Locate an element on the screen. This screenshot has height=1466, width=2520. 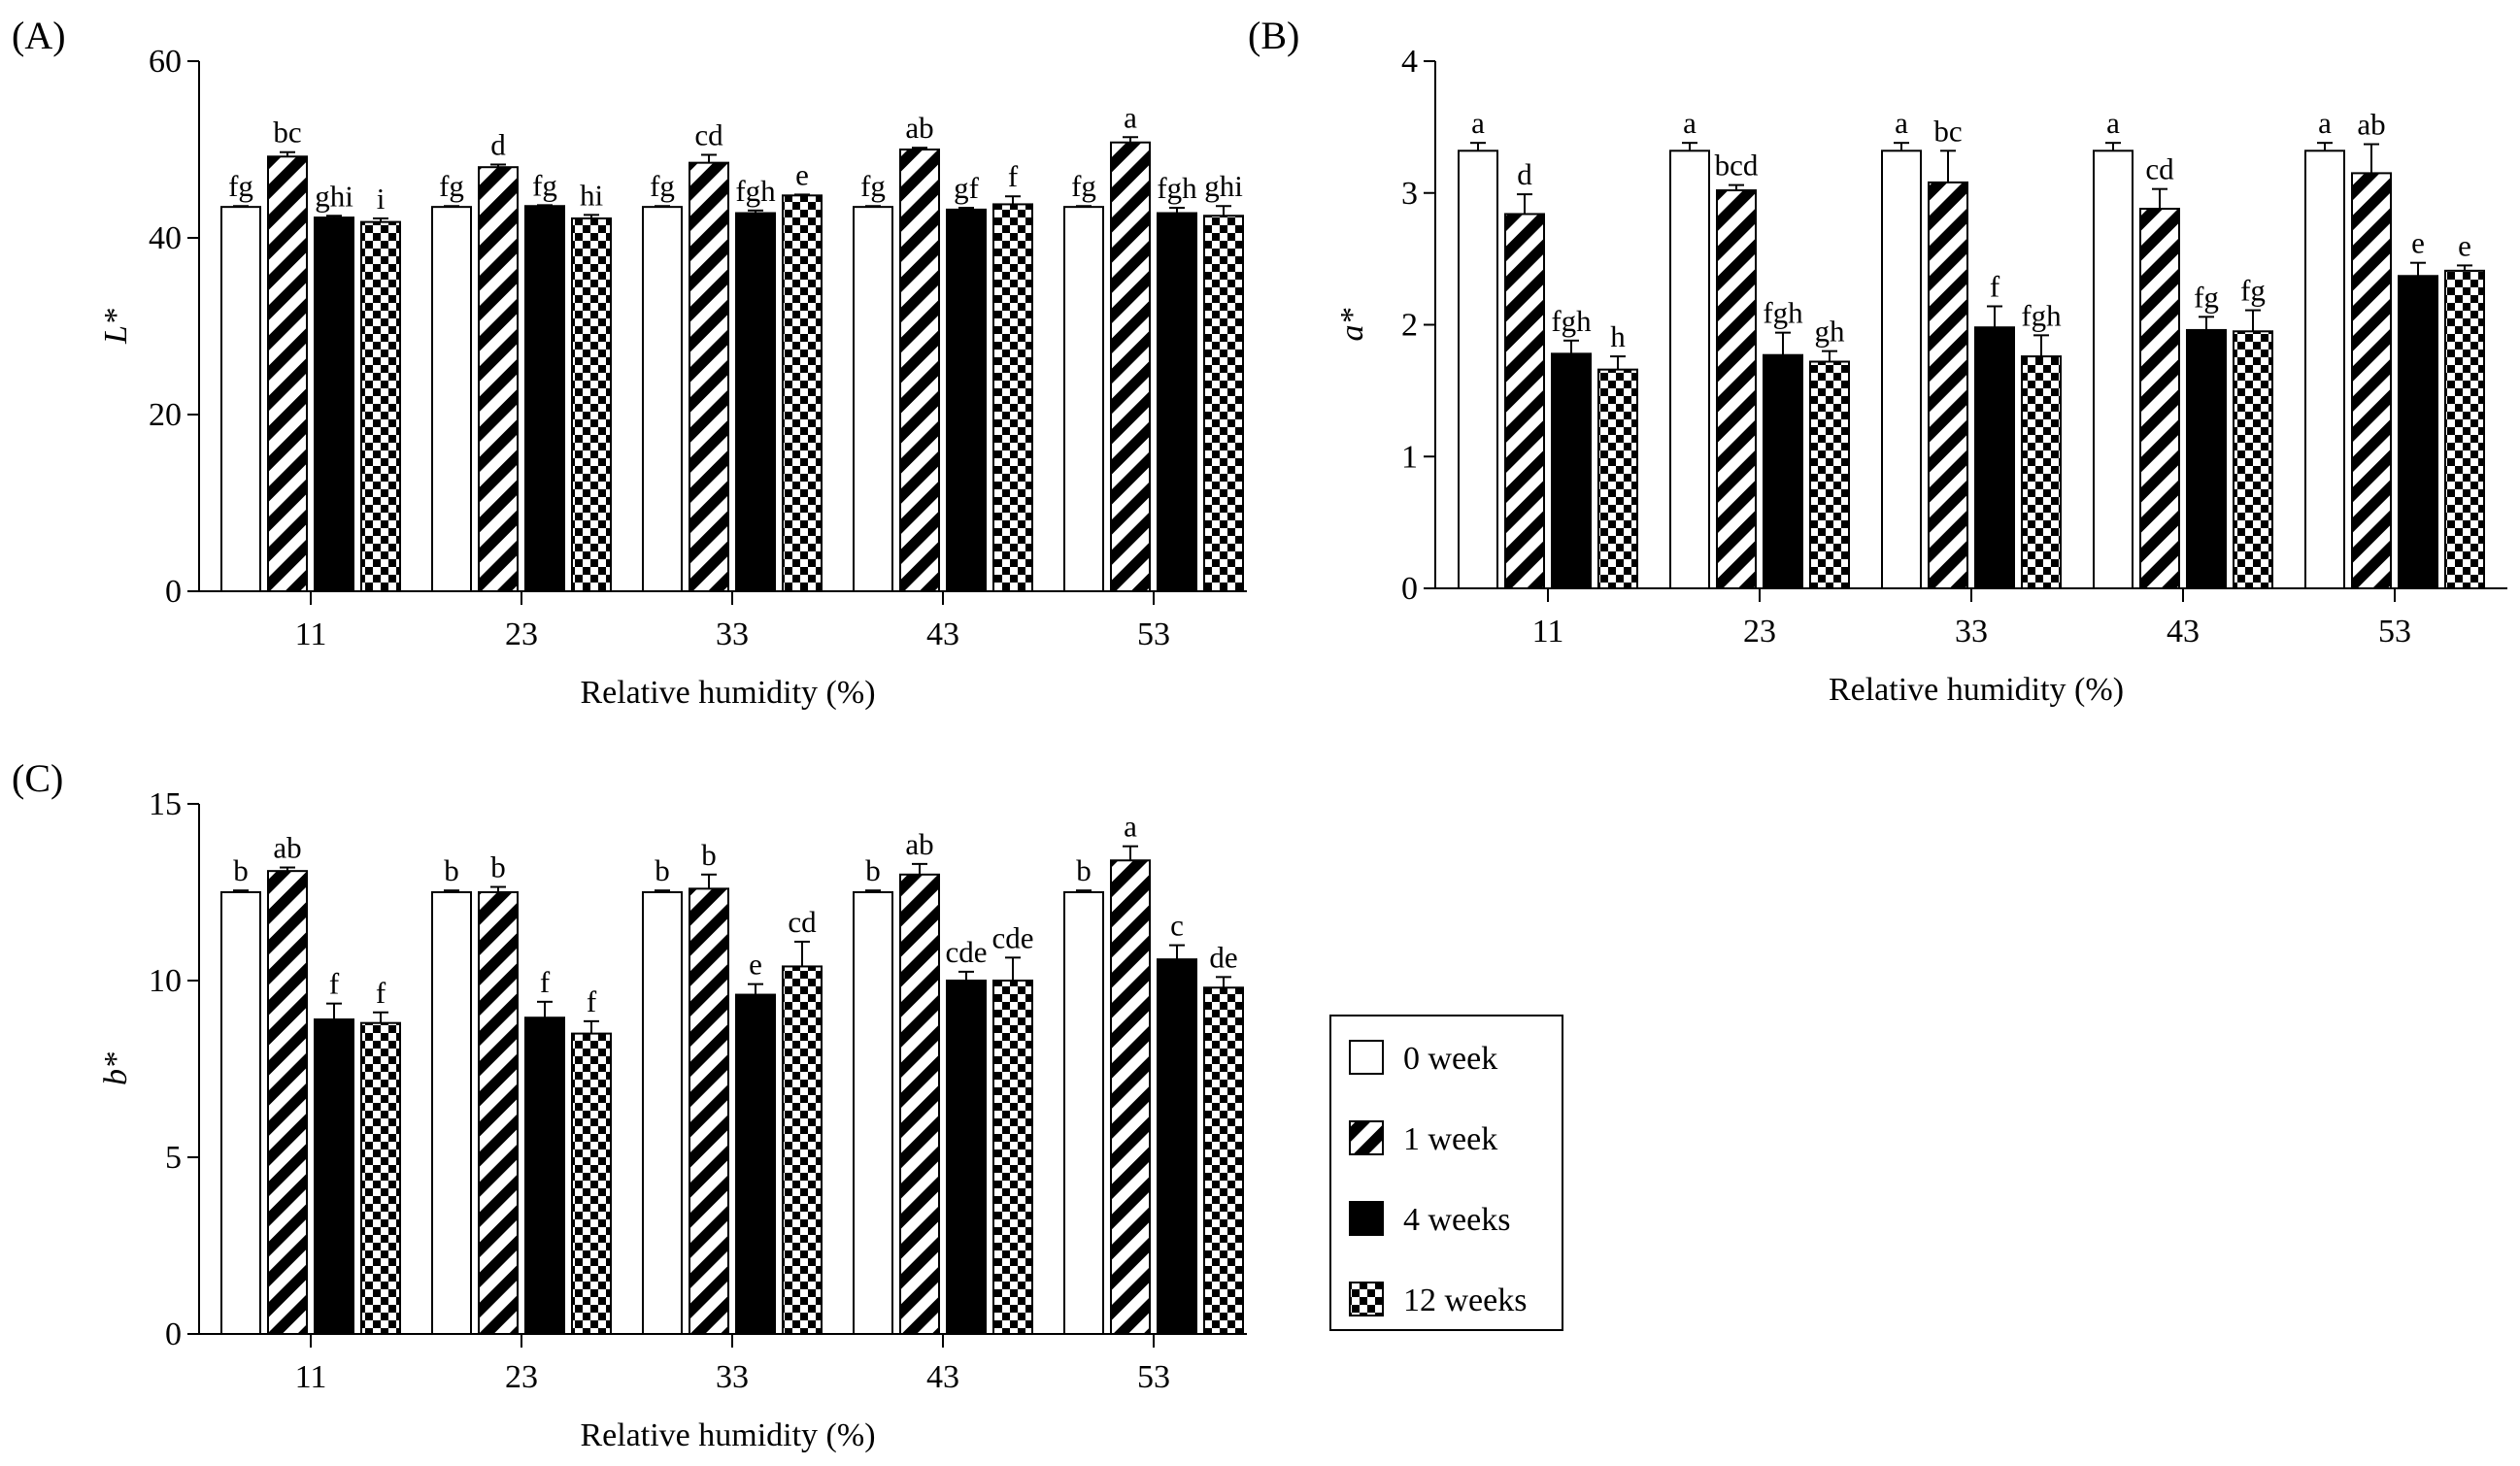
panel-label: (C) is located at coordinates (37, 778).